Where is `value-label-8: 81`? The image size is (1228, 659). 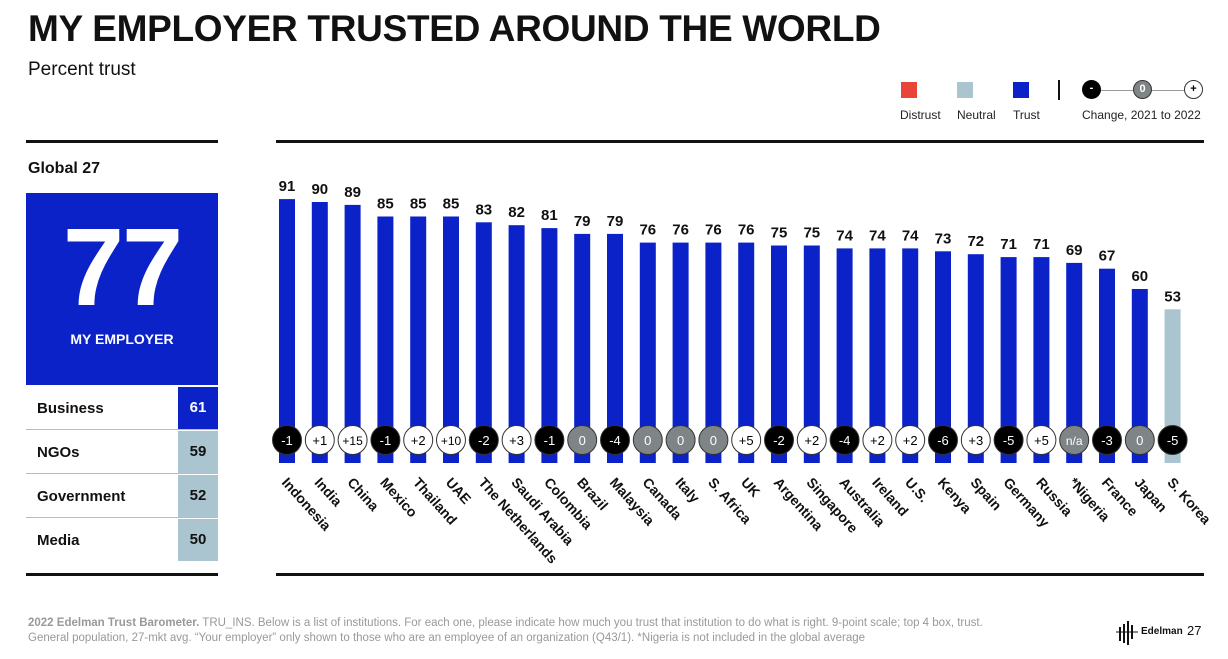
value-label-8: 81 is located at coordinates (549, 215).